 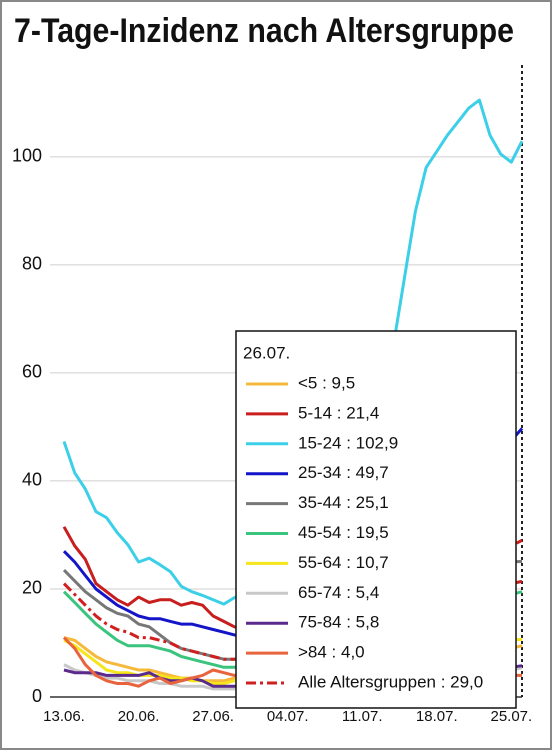 I want to click on legend-label: >84 : 4,0, so click(x=331, y=652).